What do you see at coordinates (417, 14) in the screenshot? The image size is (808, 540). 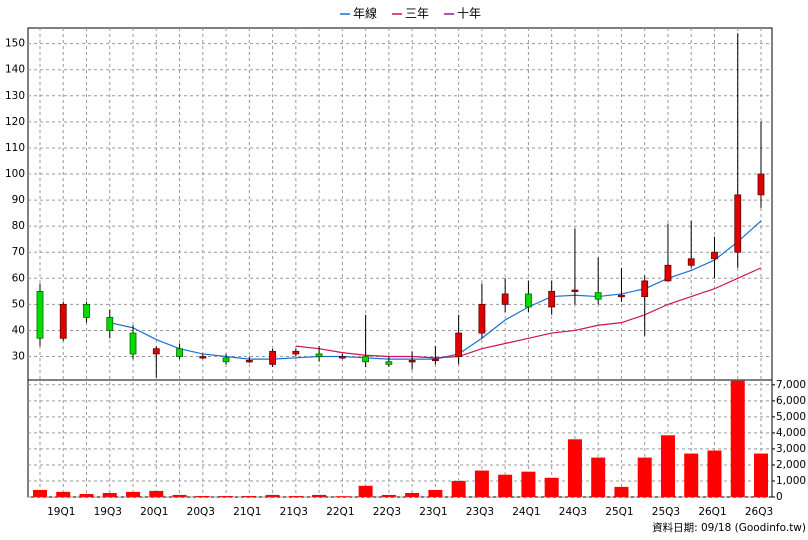 I see `legend-label: 三年` at bounding box center [417, 14].